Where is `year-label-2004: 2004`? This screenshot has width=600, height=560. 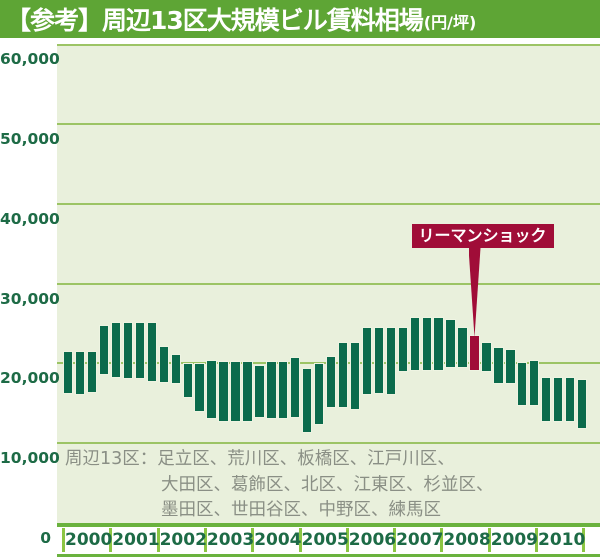 year-label-2004: 2004 is located at coordinates (278, 540).